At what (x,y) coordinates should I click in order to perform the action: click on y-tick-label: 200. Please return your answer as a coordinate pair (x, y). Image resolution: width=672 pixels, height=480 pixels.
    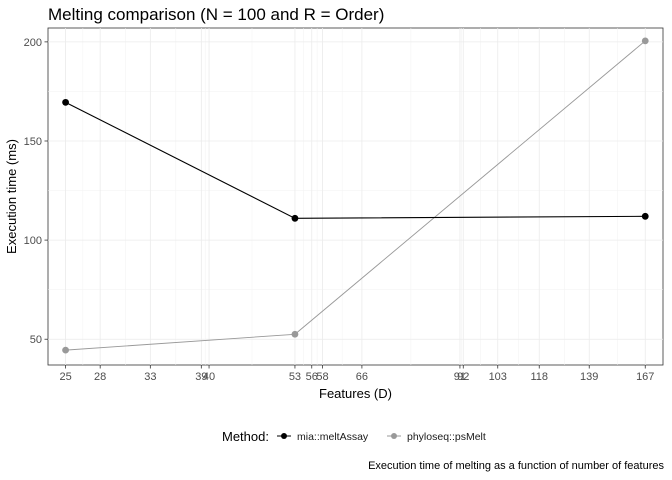
    Looking at the image, I should click on (33, 43).